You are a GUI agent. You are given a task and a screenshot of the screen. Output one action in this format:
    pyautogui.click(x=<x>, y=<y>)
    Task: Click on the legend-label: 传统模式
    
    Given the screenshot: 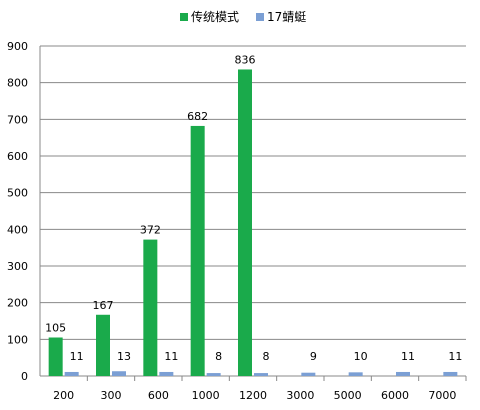 What is the action you would take?
    pyautogui.click(x=215, y=16)
    